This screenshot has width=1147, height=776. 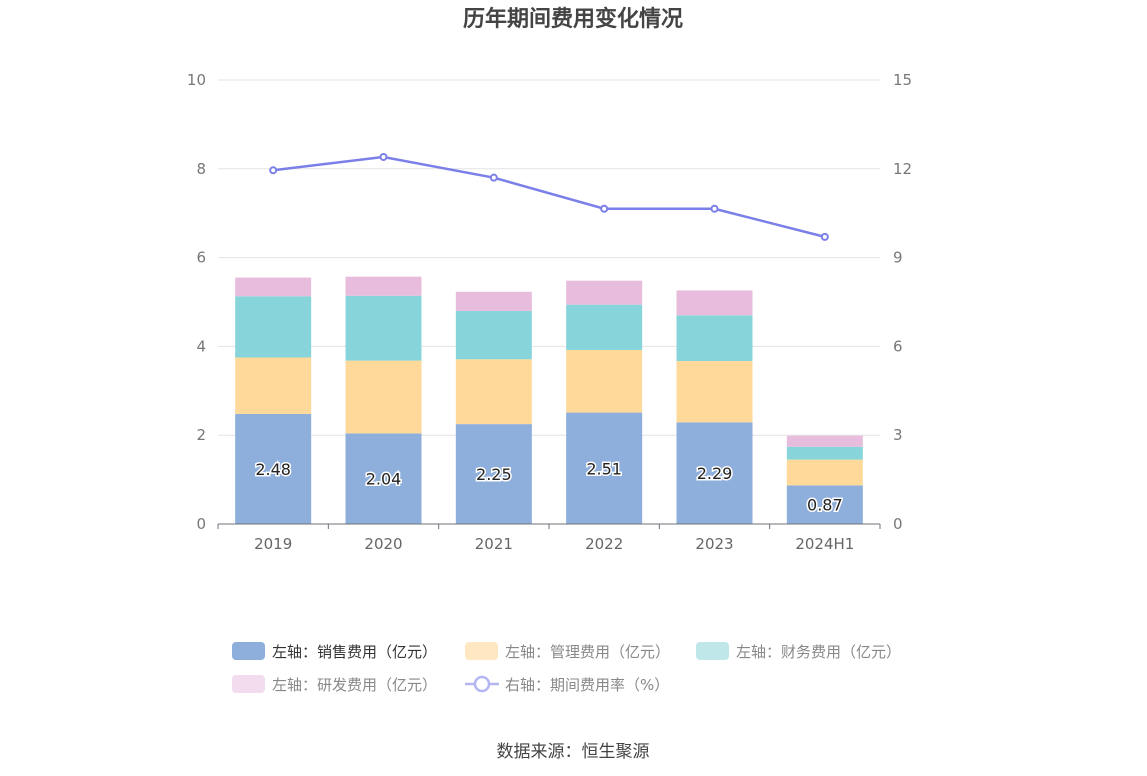 I want to click on data-label: 2.04, so click(x=384, y=479).